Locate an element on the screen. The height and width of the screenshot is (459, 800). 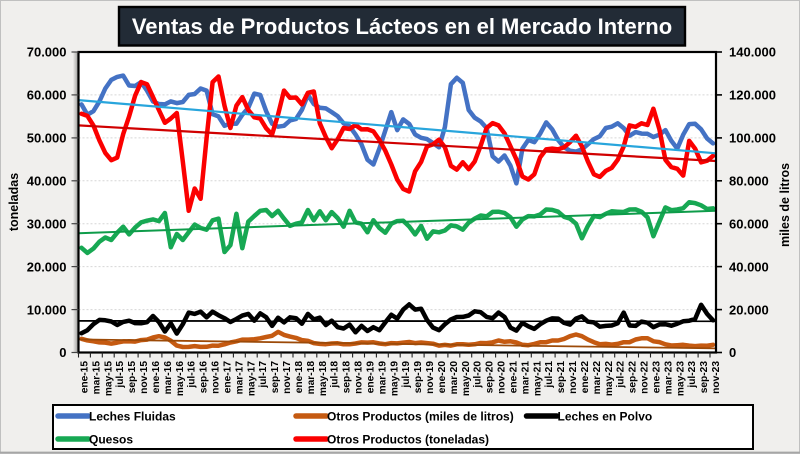
svg-text: jul-16 is located at coordinates (192, 375).